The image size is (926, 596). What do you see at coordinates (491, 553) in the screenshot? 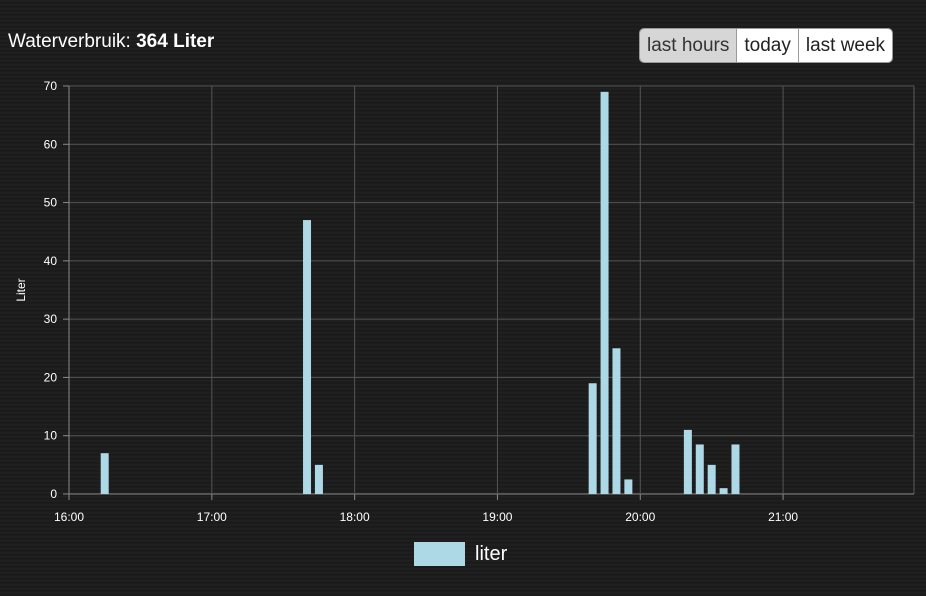
I see `legend-label-liter: liter` at bounding box center [491, 553].